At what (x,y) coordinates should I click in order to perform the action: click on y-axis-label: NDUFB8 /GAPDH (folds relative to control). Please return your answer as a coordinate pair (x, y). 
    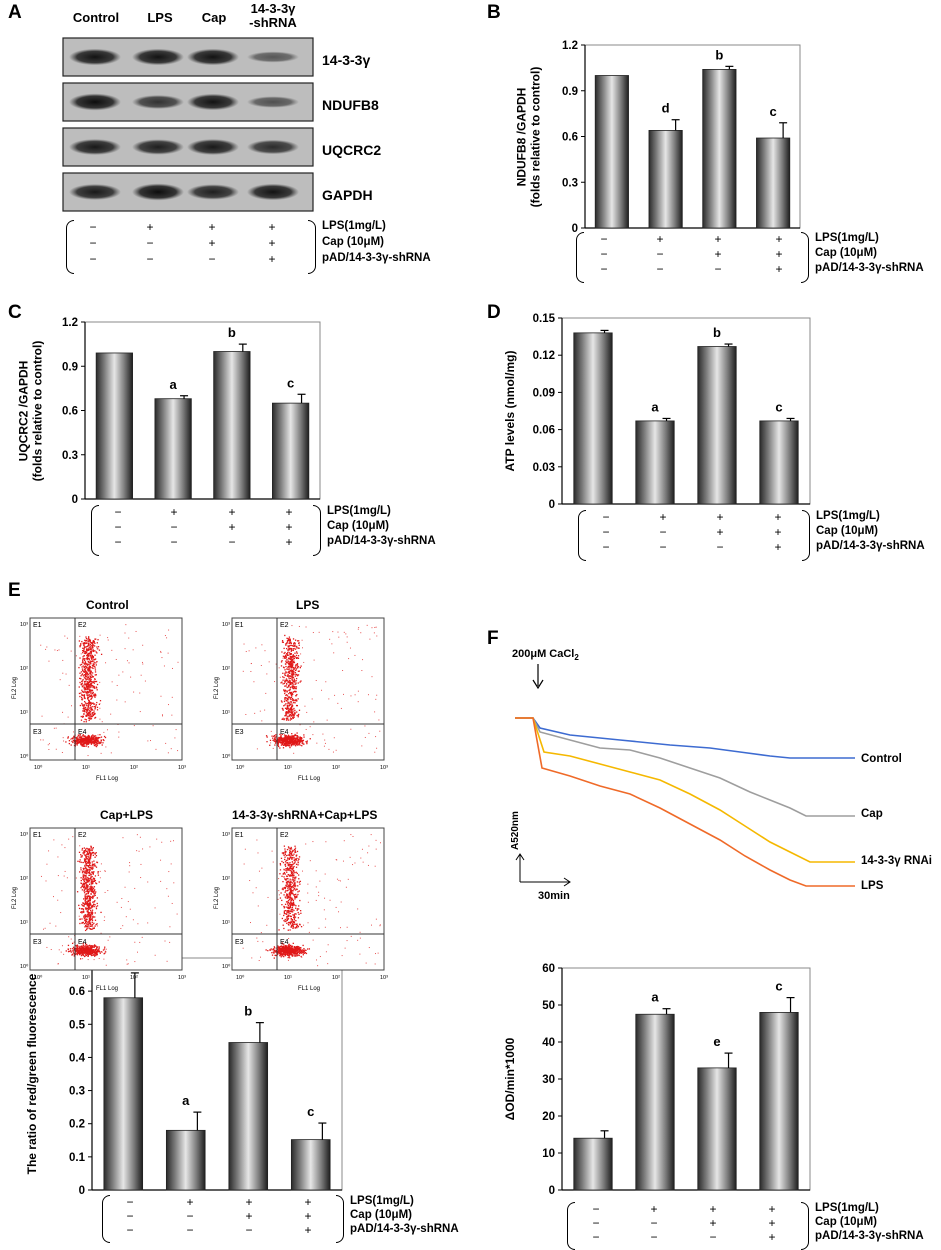
    Looking at the image, I should click on (528, 136).